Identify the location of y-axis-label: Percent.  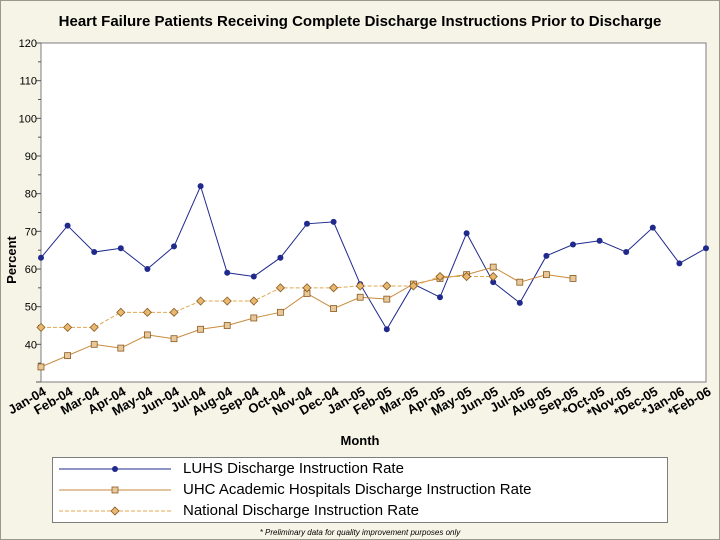
(11, 259).